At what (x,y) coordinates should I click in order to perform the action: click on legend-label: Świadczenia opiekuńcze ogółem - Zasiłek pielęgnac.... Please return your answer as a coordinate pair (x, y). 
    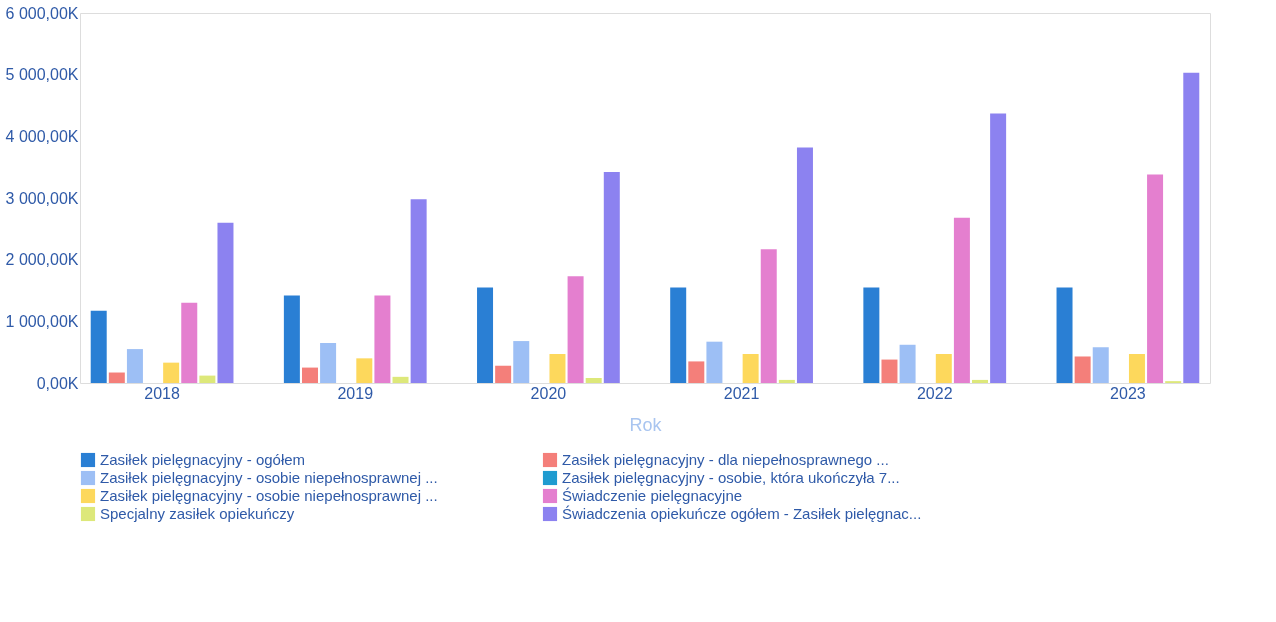
    Looking at the image, I should click on (742, 513).